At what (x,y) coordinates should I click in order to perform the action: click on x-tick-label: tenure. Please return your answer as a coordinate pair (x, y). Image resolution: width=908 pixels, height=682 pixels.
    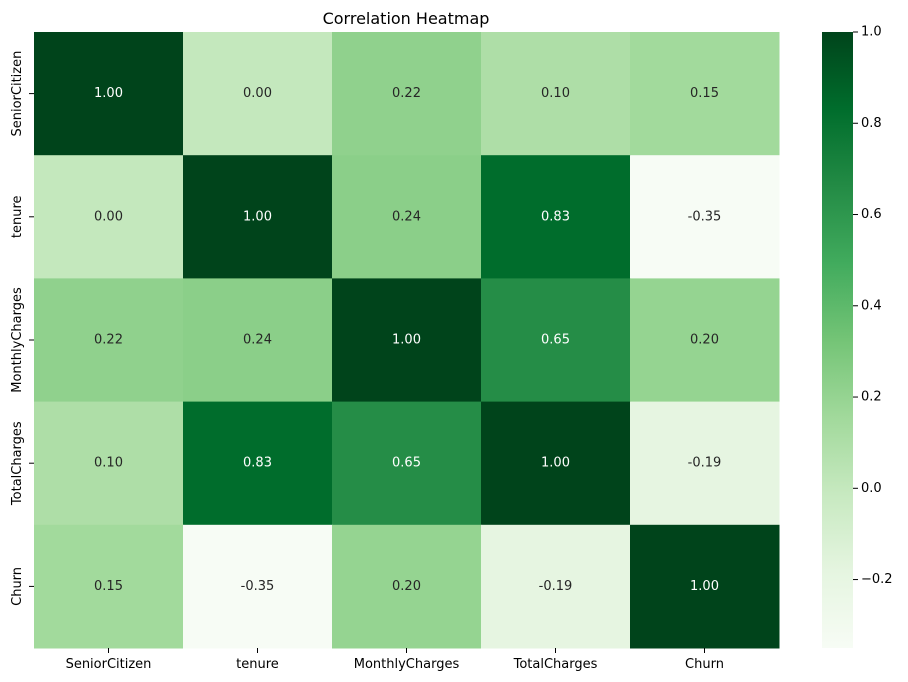
    Looking at the image, I should click on (257, 664).